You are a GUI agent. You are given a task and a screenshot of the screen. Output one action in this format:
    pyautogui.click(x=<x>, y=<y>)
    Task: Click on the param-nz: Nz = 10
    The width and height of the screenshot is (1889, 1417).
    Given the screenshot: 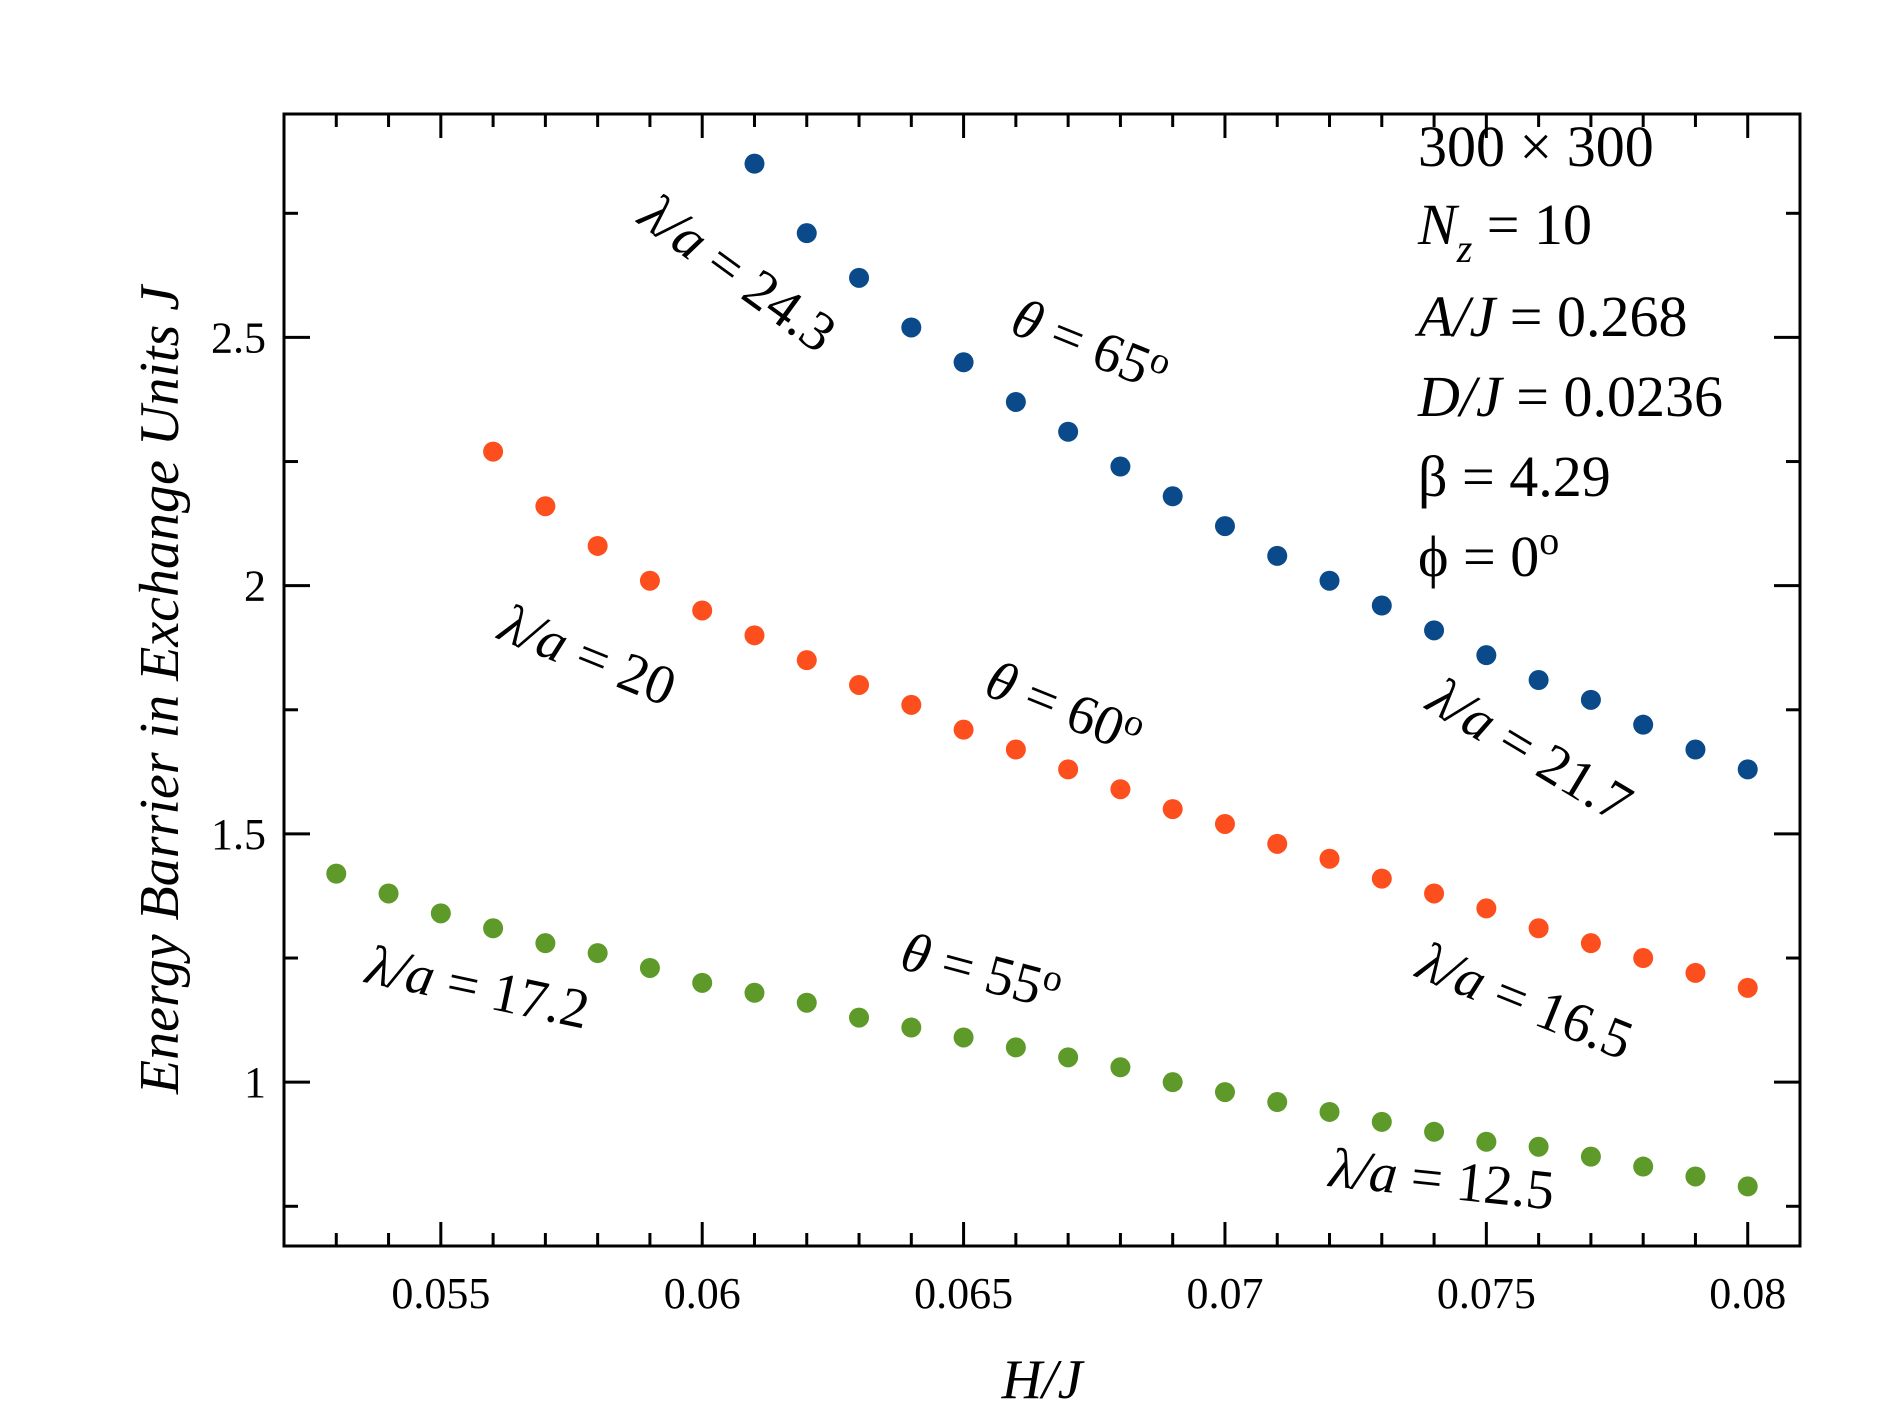 What is the action you would take?
    pyautogui.click(x=1504, y=231)
    